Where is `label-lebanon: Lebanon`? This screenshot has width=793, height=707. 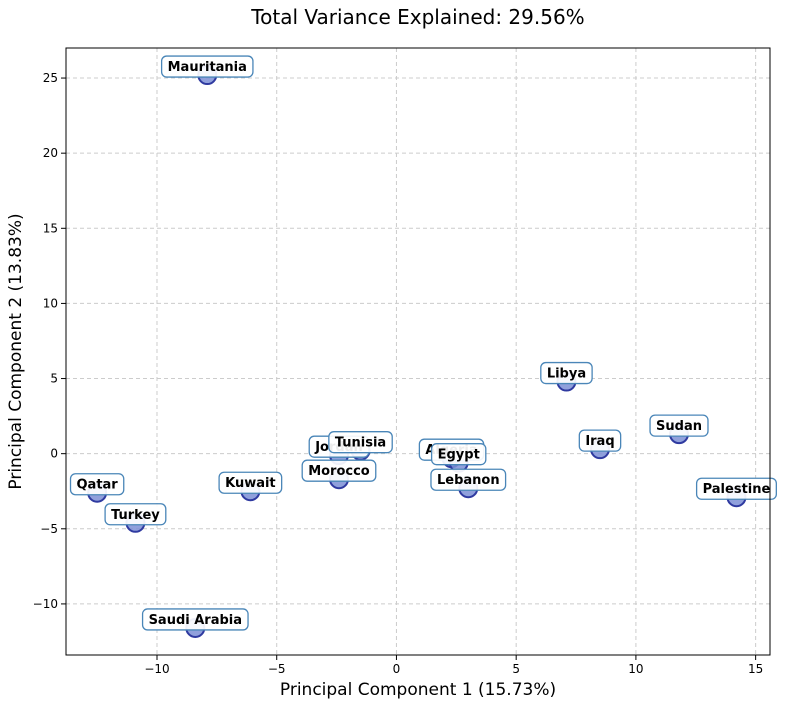
label-lebanon: Lebanon is located at coordinates (468, 479).